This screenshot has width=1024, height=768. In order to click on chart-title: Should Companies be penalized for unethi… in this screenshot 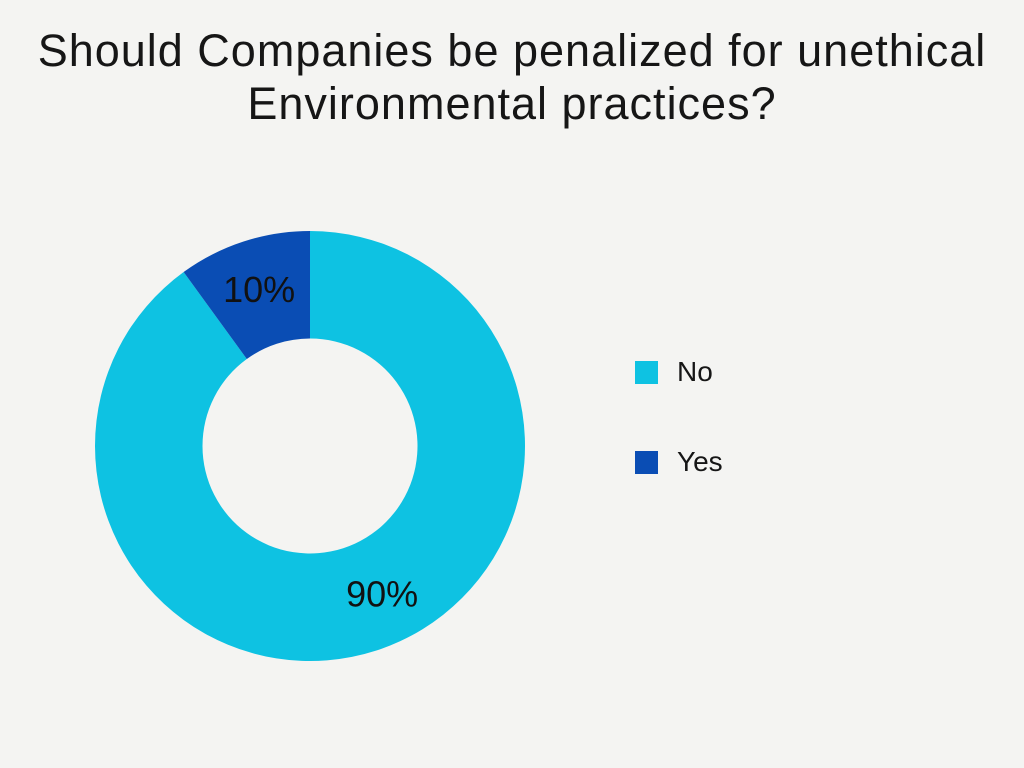, I will do `click(512, 77)`.